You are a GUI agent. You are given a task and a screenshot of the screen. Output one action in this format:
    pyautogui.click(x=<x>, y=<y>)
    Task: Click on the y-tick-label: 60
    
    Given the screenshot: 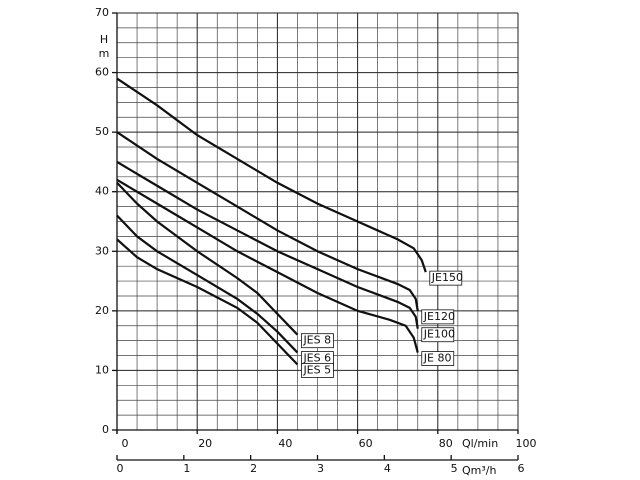 What is the action you would take?
    pyautogui.click(x=102, y=72)
    